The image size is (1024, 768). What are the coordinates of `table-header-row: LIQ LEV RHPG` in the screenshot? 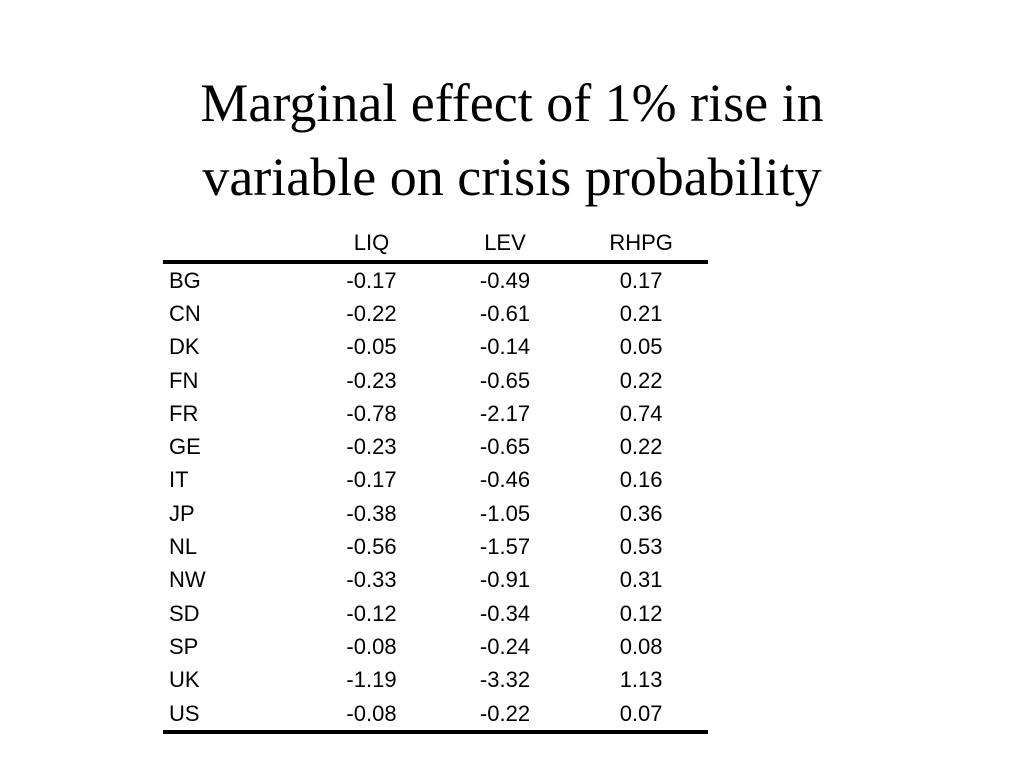 It's located at (435, 245).